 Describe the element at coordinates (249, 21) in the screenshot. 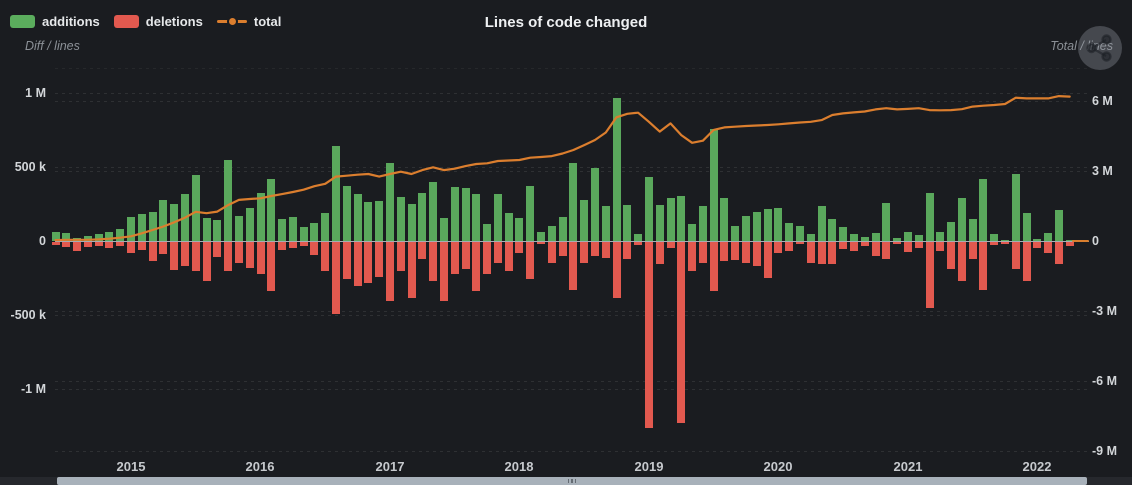

I see `legend-item-total: total` at that location.